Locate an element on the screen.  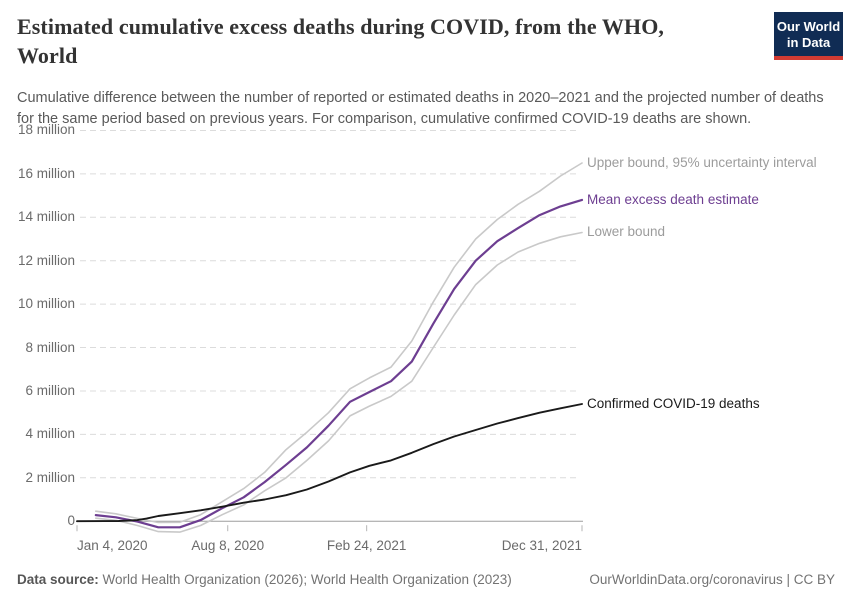
series-label-lower-bound: Lower bound is located at coordinates (626, 232).